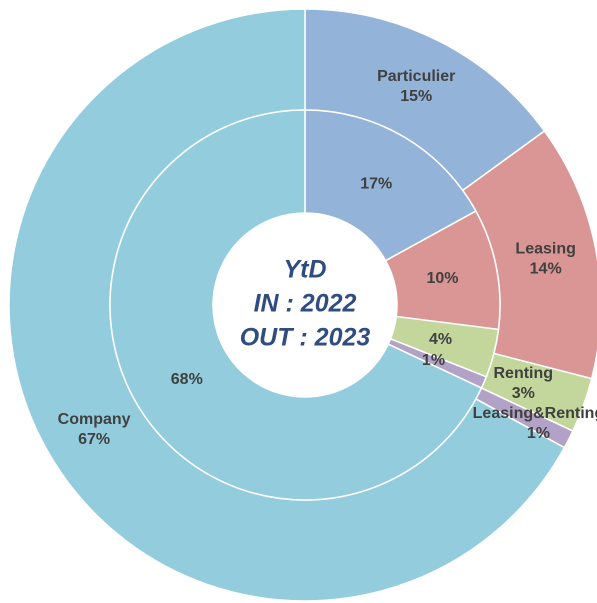  Describe the element at coordinates (94, 439) in the screenshot. I see `slice-label: 67%` at that location.